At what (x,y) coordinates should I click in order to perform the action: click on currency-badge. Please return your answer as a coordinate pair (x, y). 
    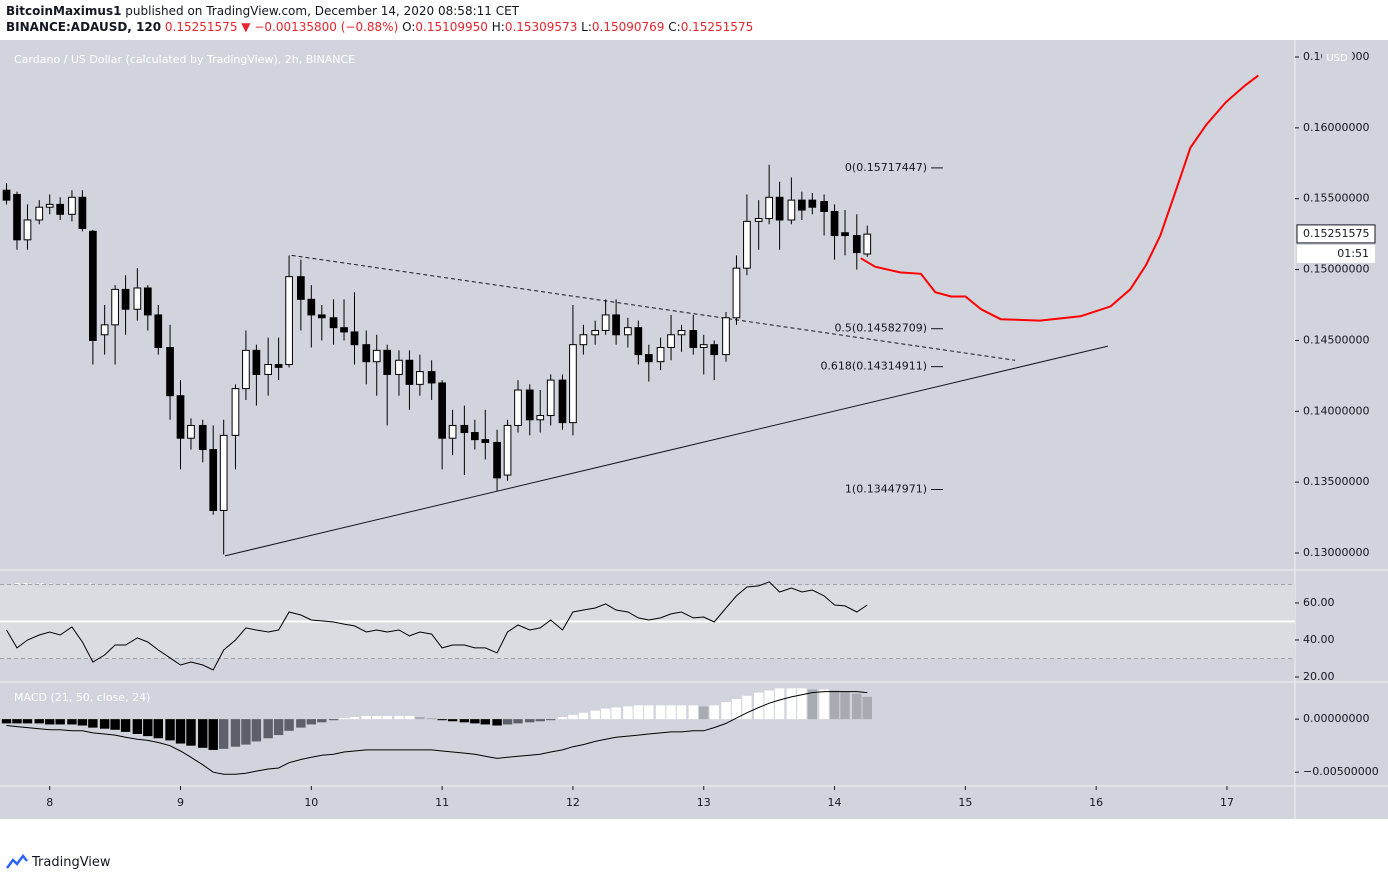
    Looking at the image, I should click on (1337, 58).